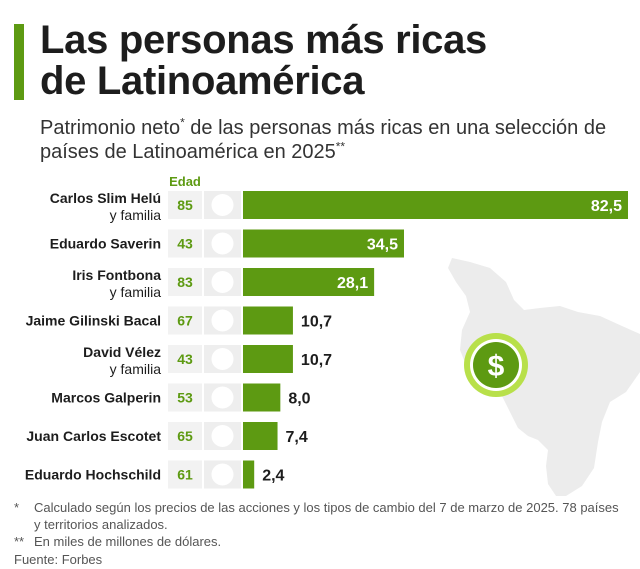 The image size is (640, 569). What do you see at coordinates (352, 283) in the screenshot?
I see `bar-value-label: 28,1` at bounding box center [352, 283].